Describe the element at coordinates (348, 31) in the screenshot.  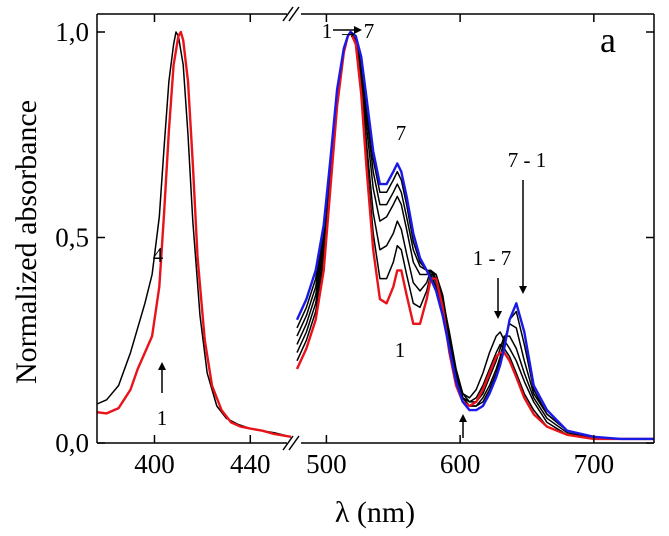
I see `annotation-peak-shift: 1 → 7` at that location.